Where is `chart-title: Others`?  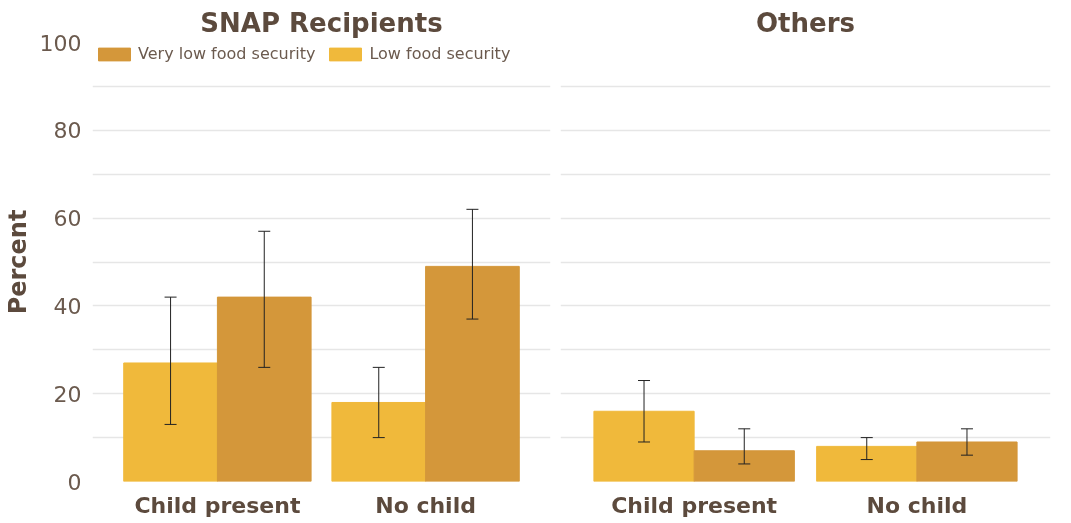 chart-title: Others is located at coordinates (805, 22).